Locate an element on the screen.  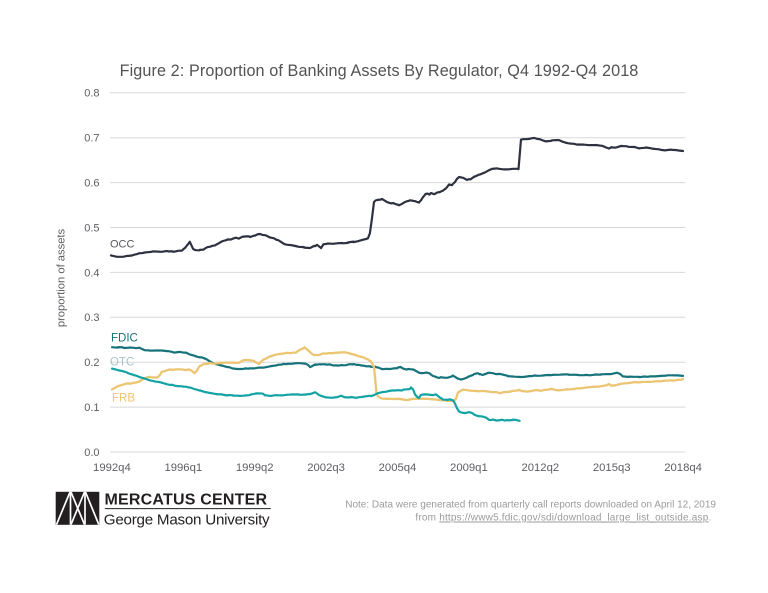
svg-text: 1996q1 is located at coordinates (183, 468).